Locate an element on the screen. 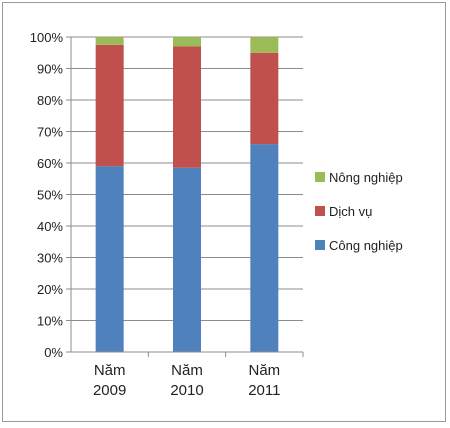 The height and width of the screenshot is (428, 450). y-tick-label: 10% is located at coordinates (50, 321).